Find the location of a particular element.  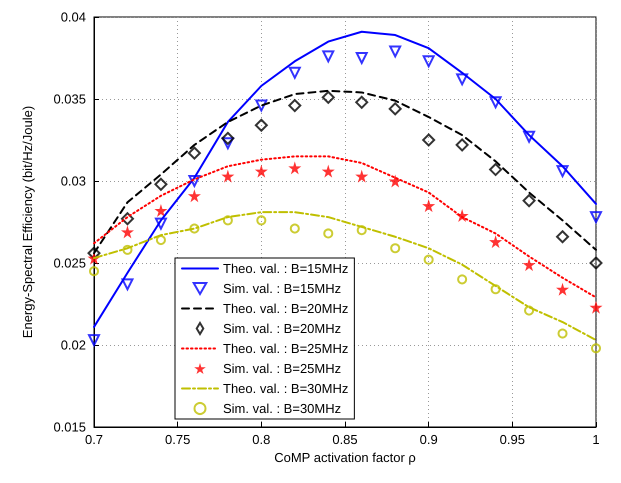

x-tick-label: 0.9 is located at coordinates (429, 439).